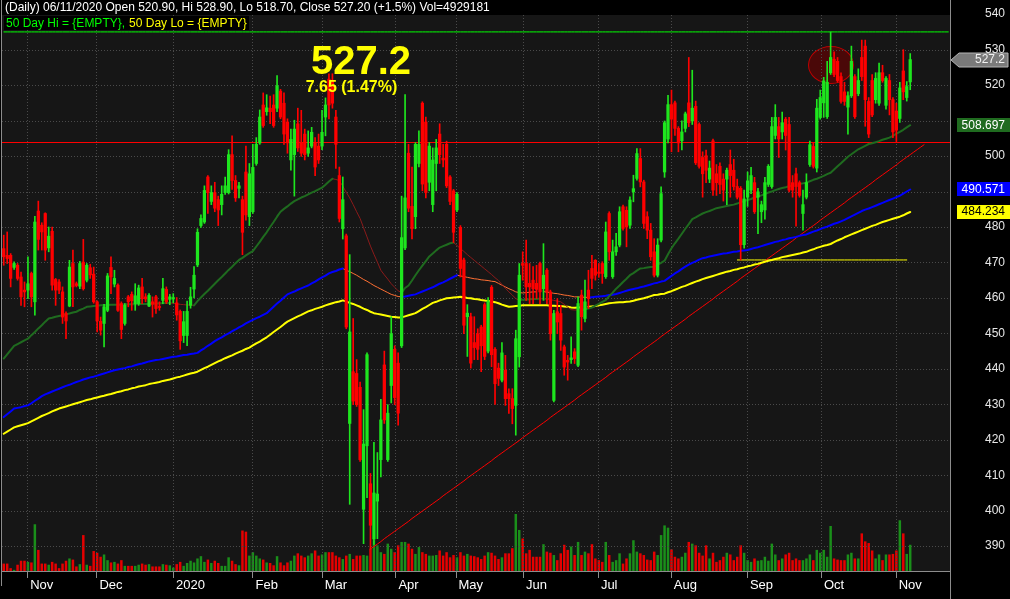  I want to click on y-tick-label: 520, so click(995, 84).